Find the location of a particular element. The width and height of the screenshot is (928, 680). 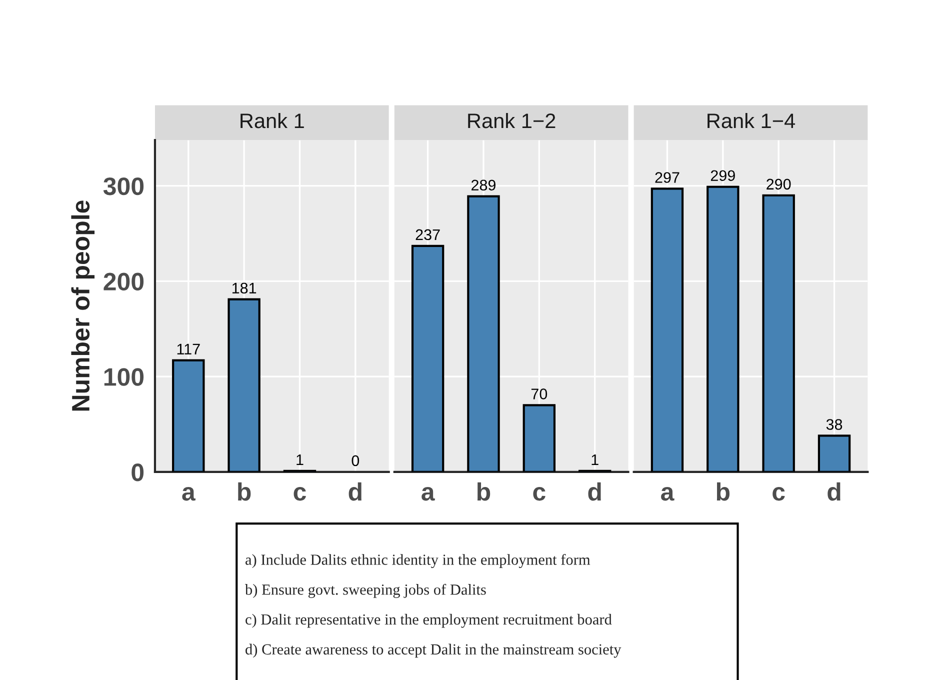

data-label: 38 is located at coordinates (834, 424).